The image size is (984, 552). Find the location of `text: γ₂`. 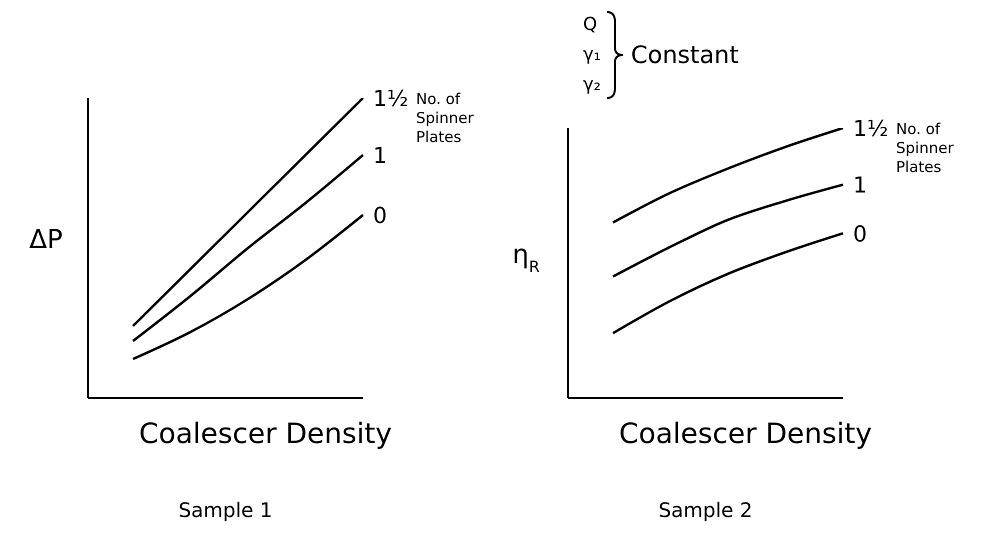

text: γ₂ is located at coordinates (592, 85).